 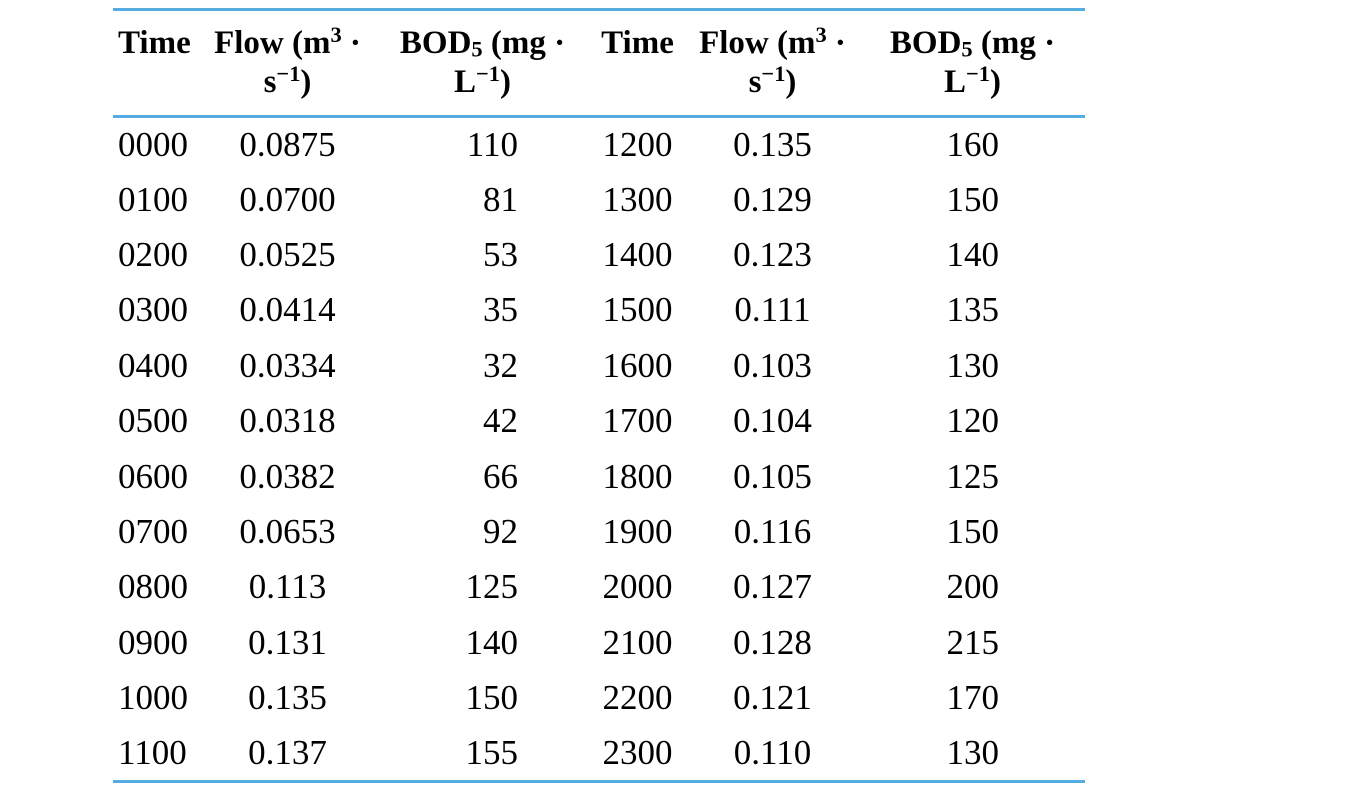 What do you see at coordinates (772, 199) in the screenshot?
I see `flow_b-cell: 0.129` at bounding box center [772, 199].